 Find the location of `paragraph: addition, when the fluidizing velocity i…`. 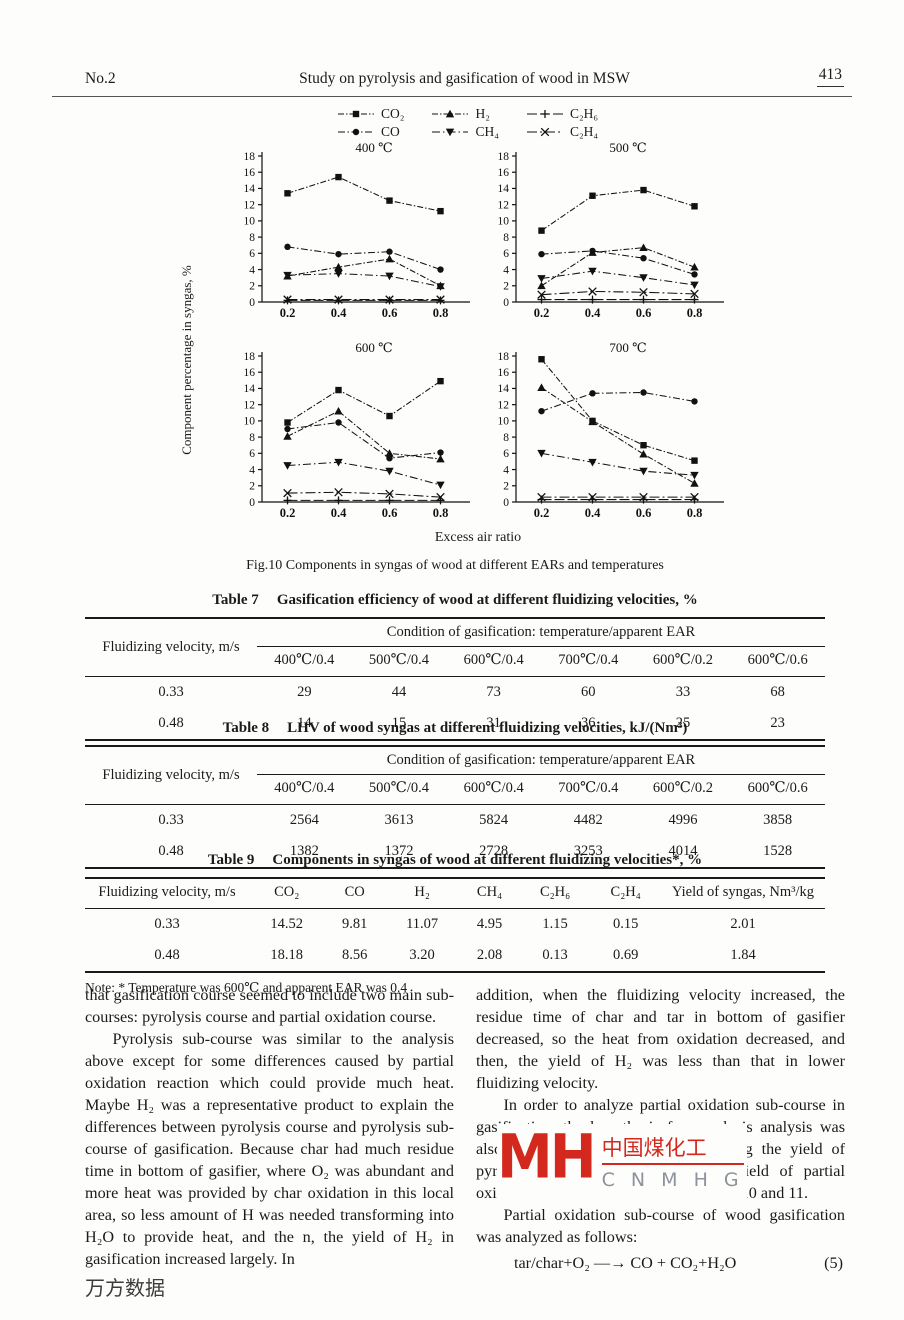

paragraph: addition, when the fluidizing velocity i… is located at coordinates (660, 1039).